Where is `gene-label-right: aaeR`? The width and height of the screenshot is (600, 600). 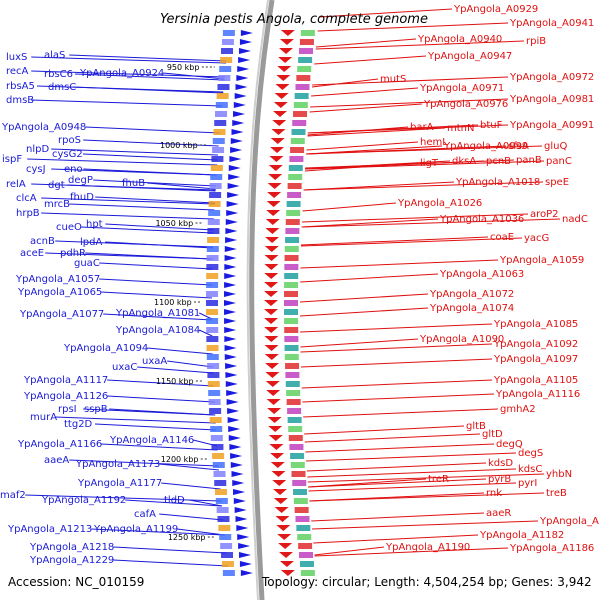 gene-label-right: aaeR is located at coordinates (498, 513).